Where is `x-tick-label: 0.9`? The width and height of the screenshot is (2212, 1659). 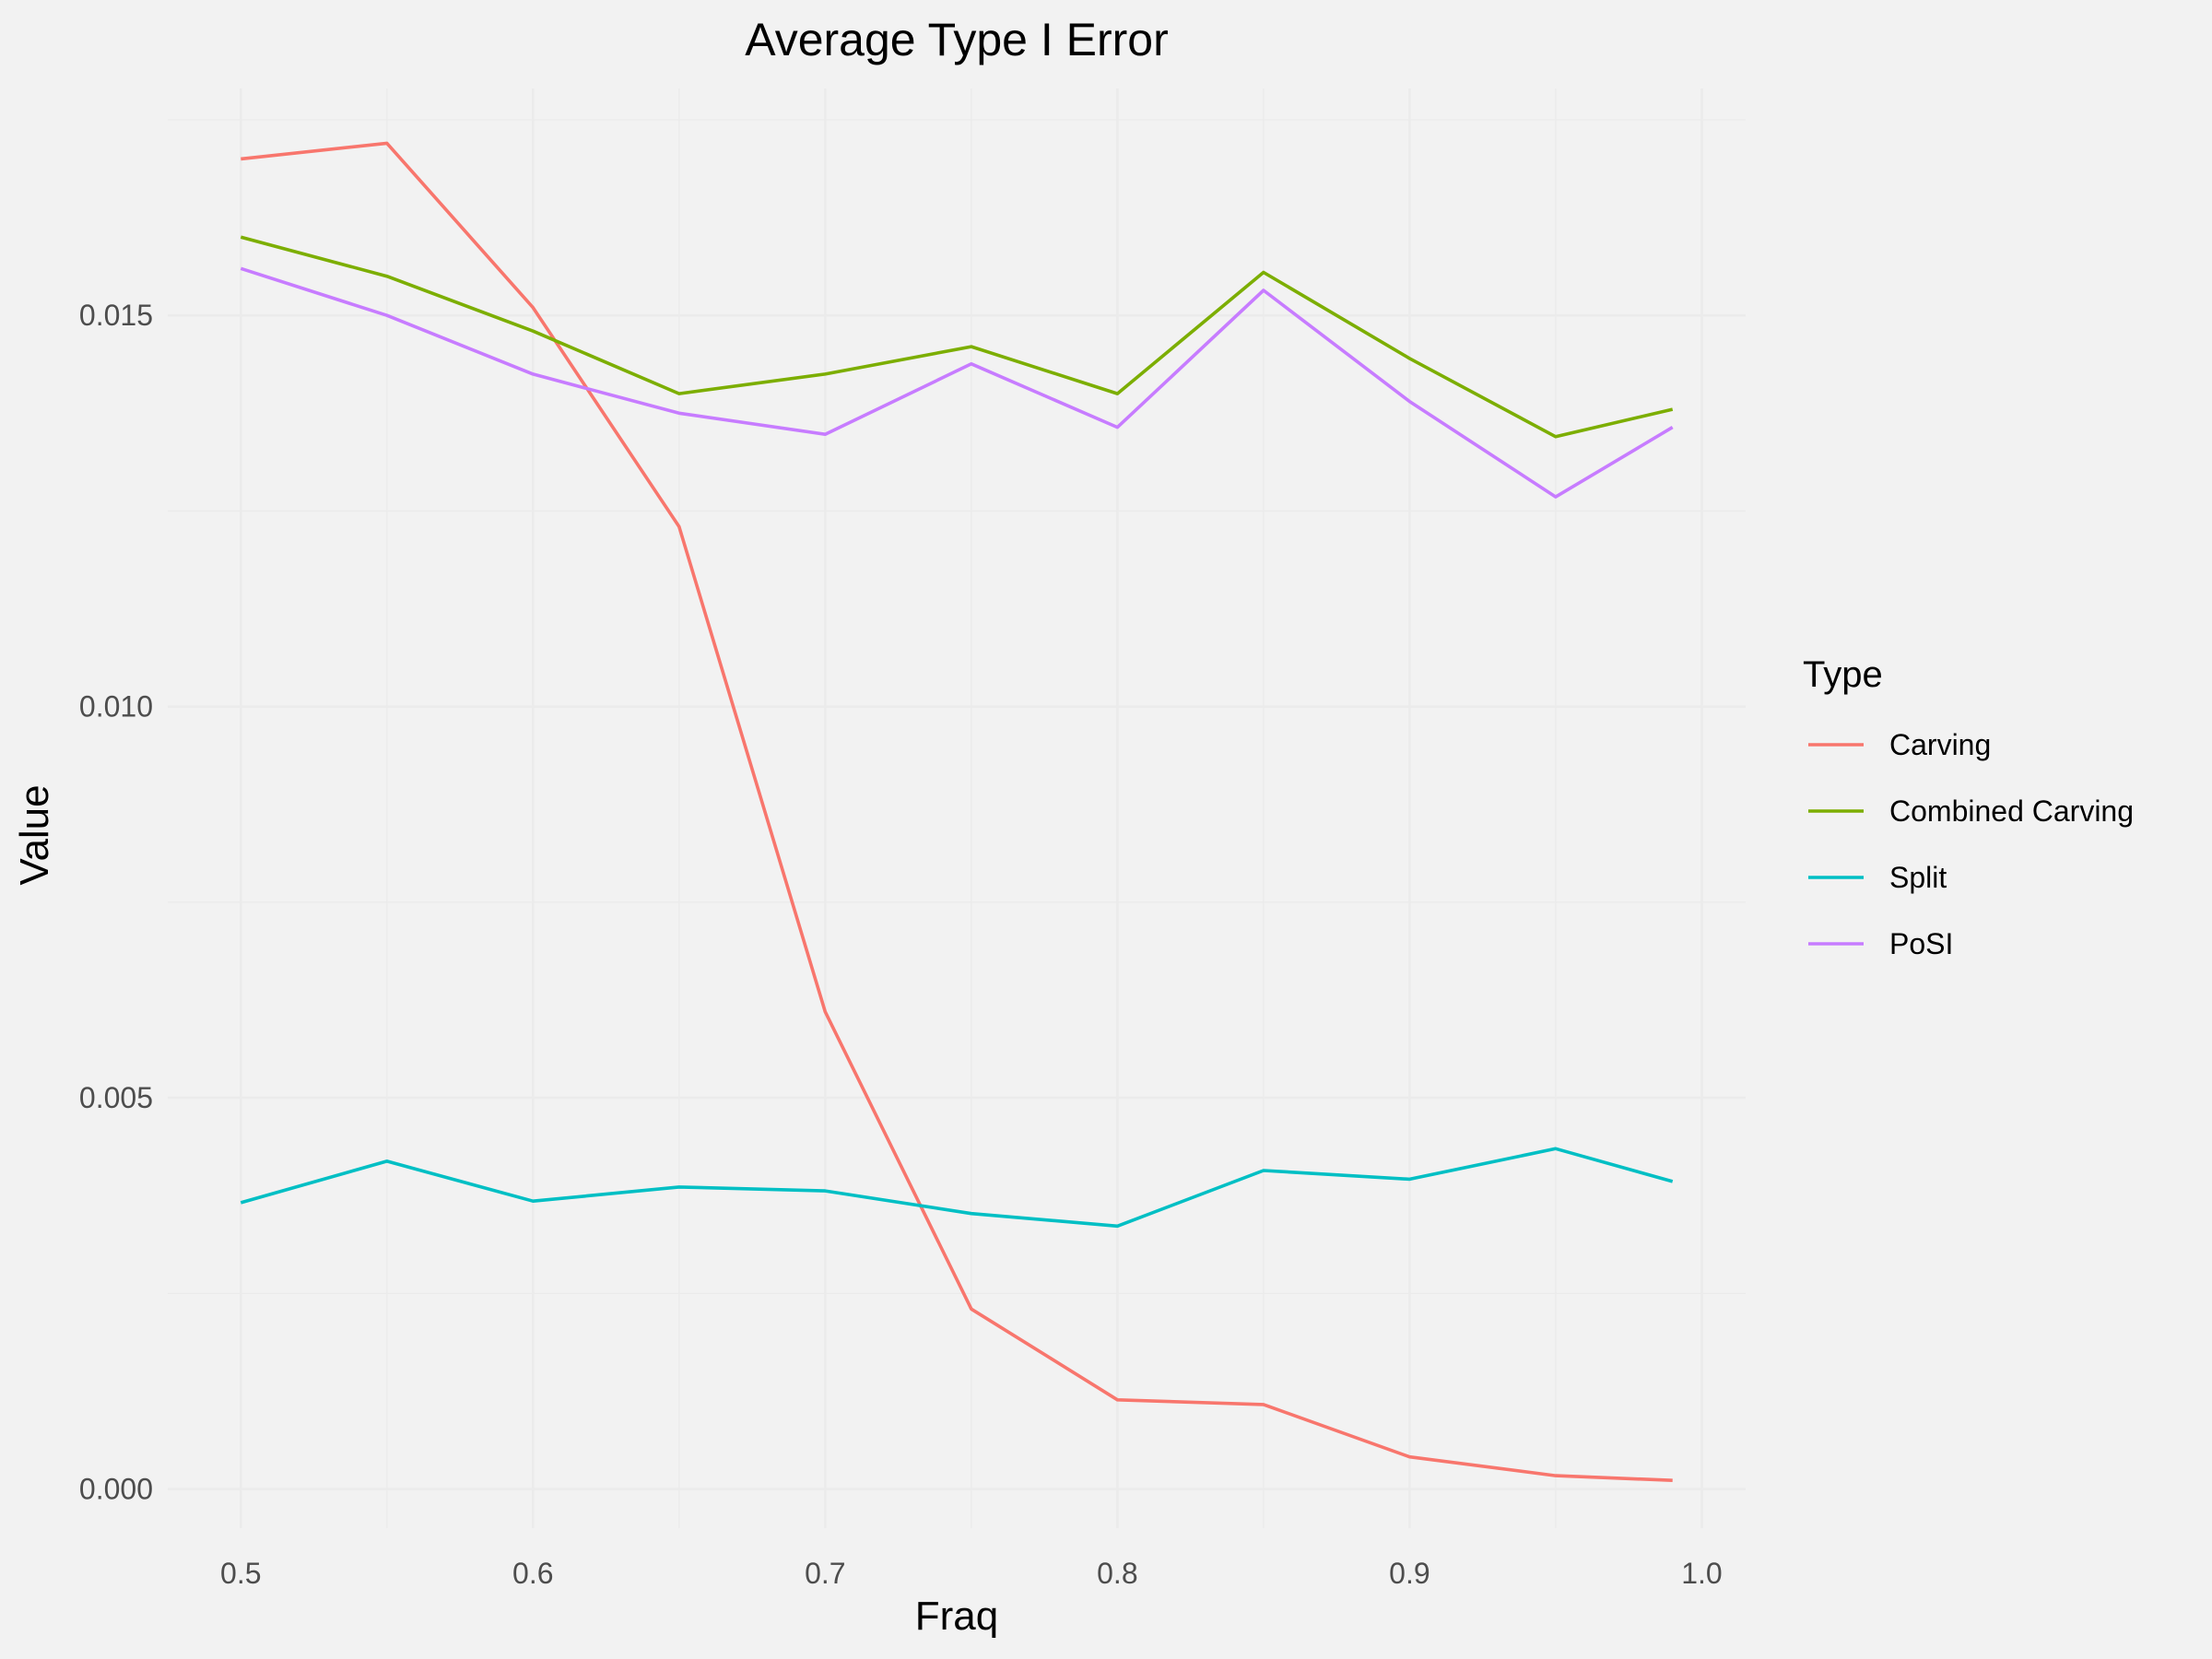
x-tick-label: 0.9 is located at coordinates (1409, 1573).